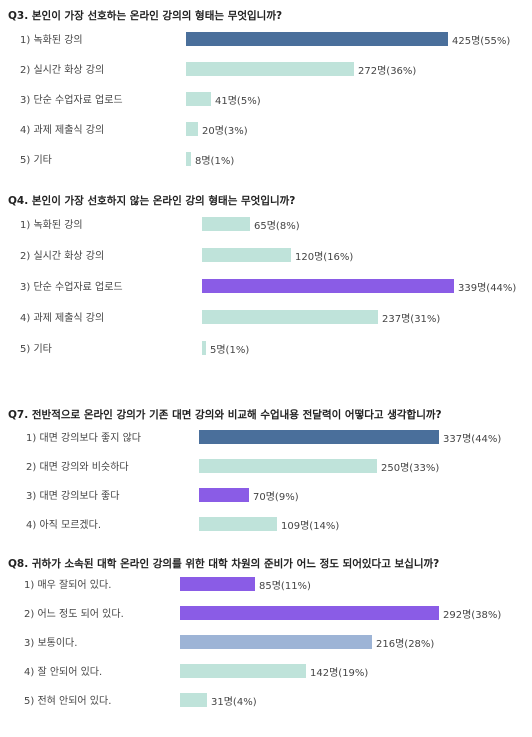 The height and width of the screenshot is (737, 532). I want to click on bar-row: 4) 잘 안되어 있다. 142명(19%), so click(266, 671).